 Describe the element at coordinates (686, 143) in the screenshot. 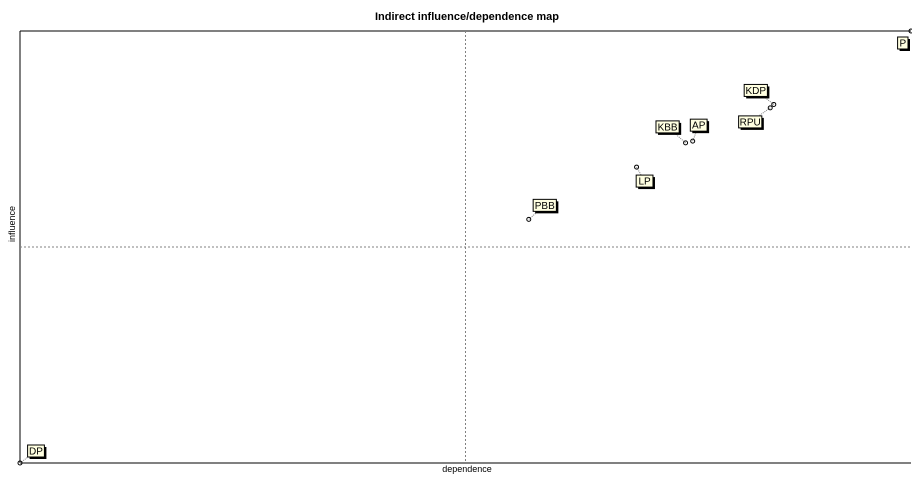

I see `data-point-kbb` at that location.